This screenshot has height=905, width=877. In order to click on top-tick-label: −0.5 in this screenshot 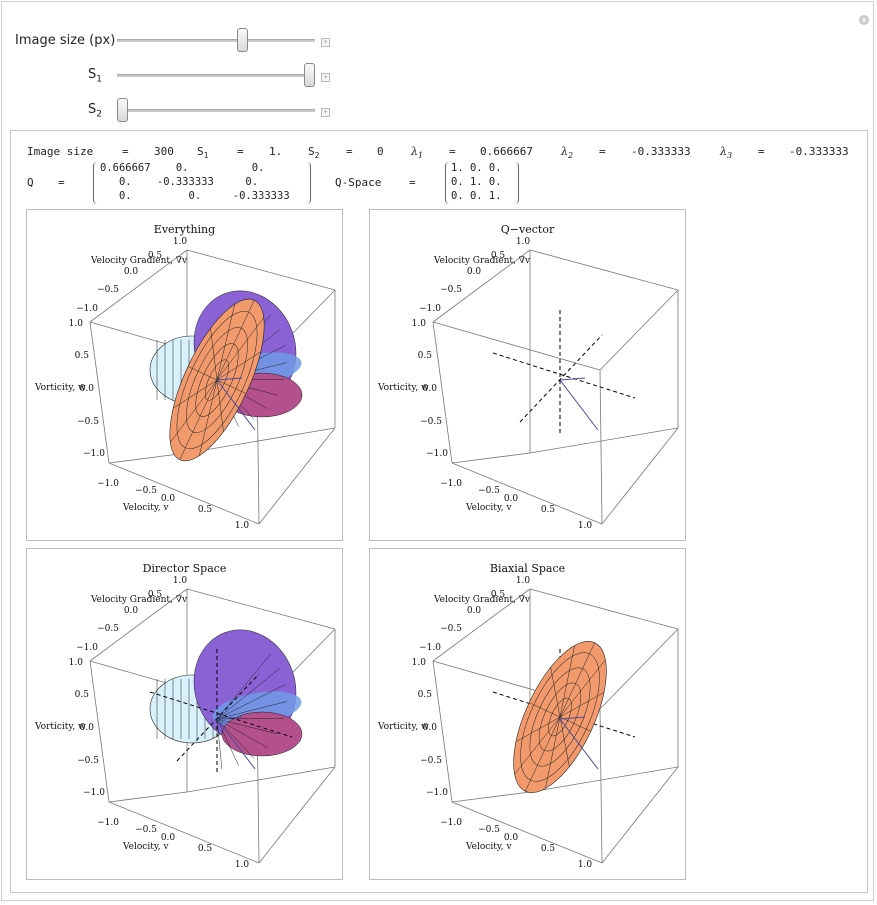, I will do `click(451, 290)`.